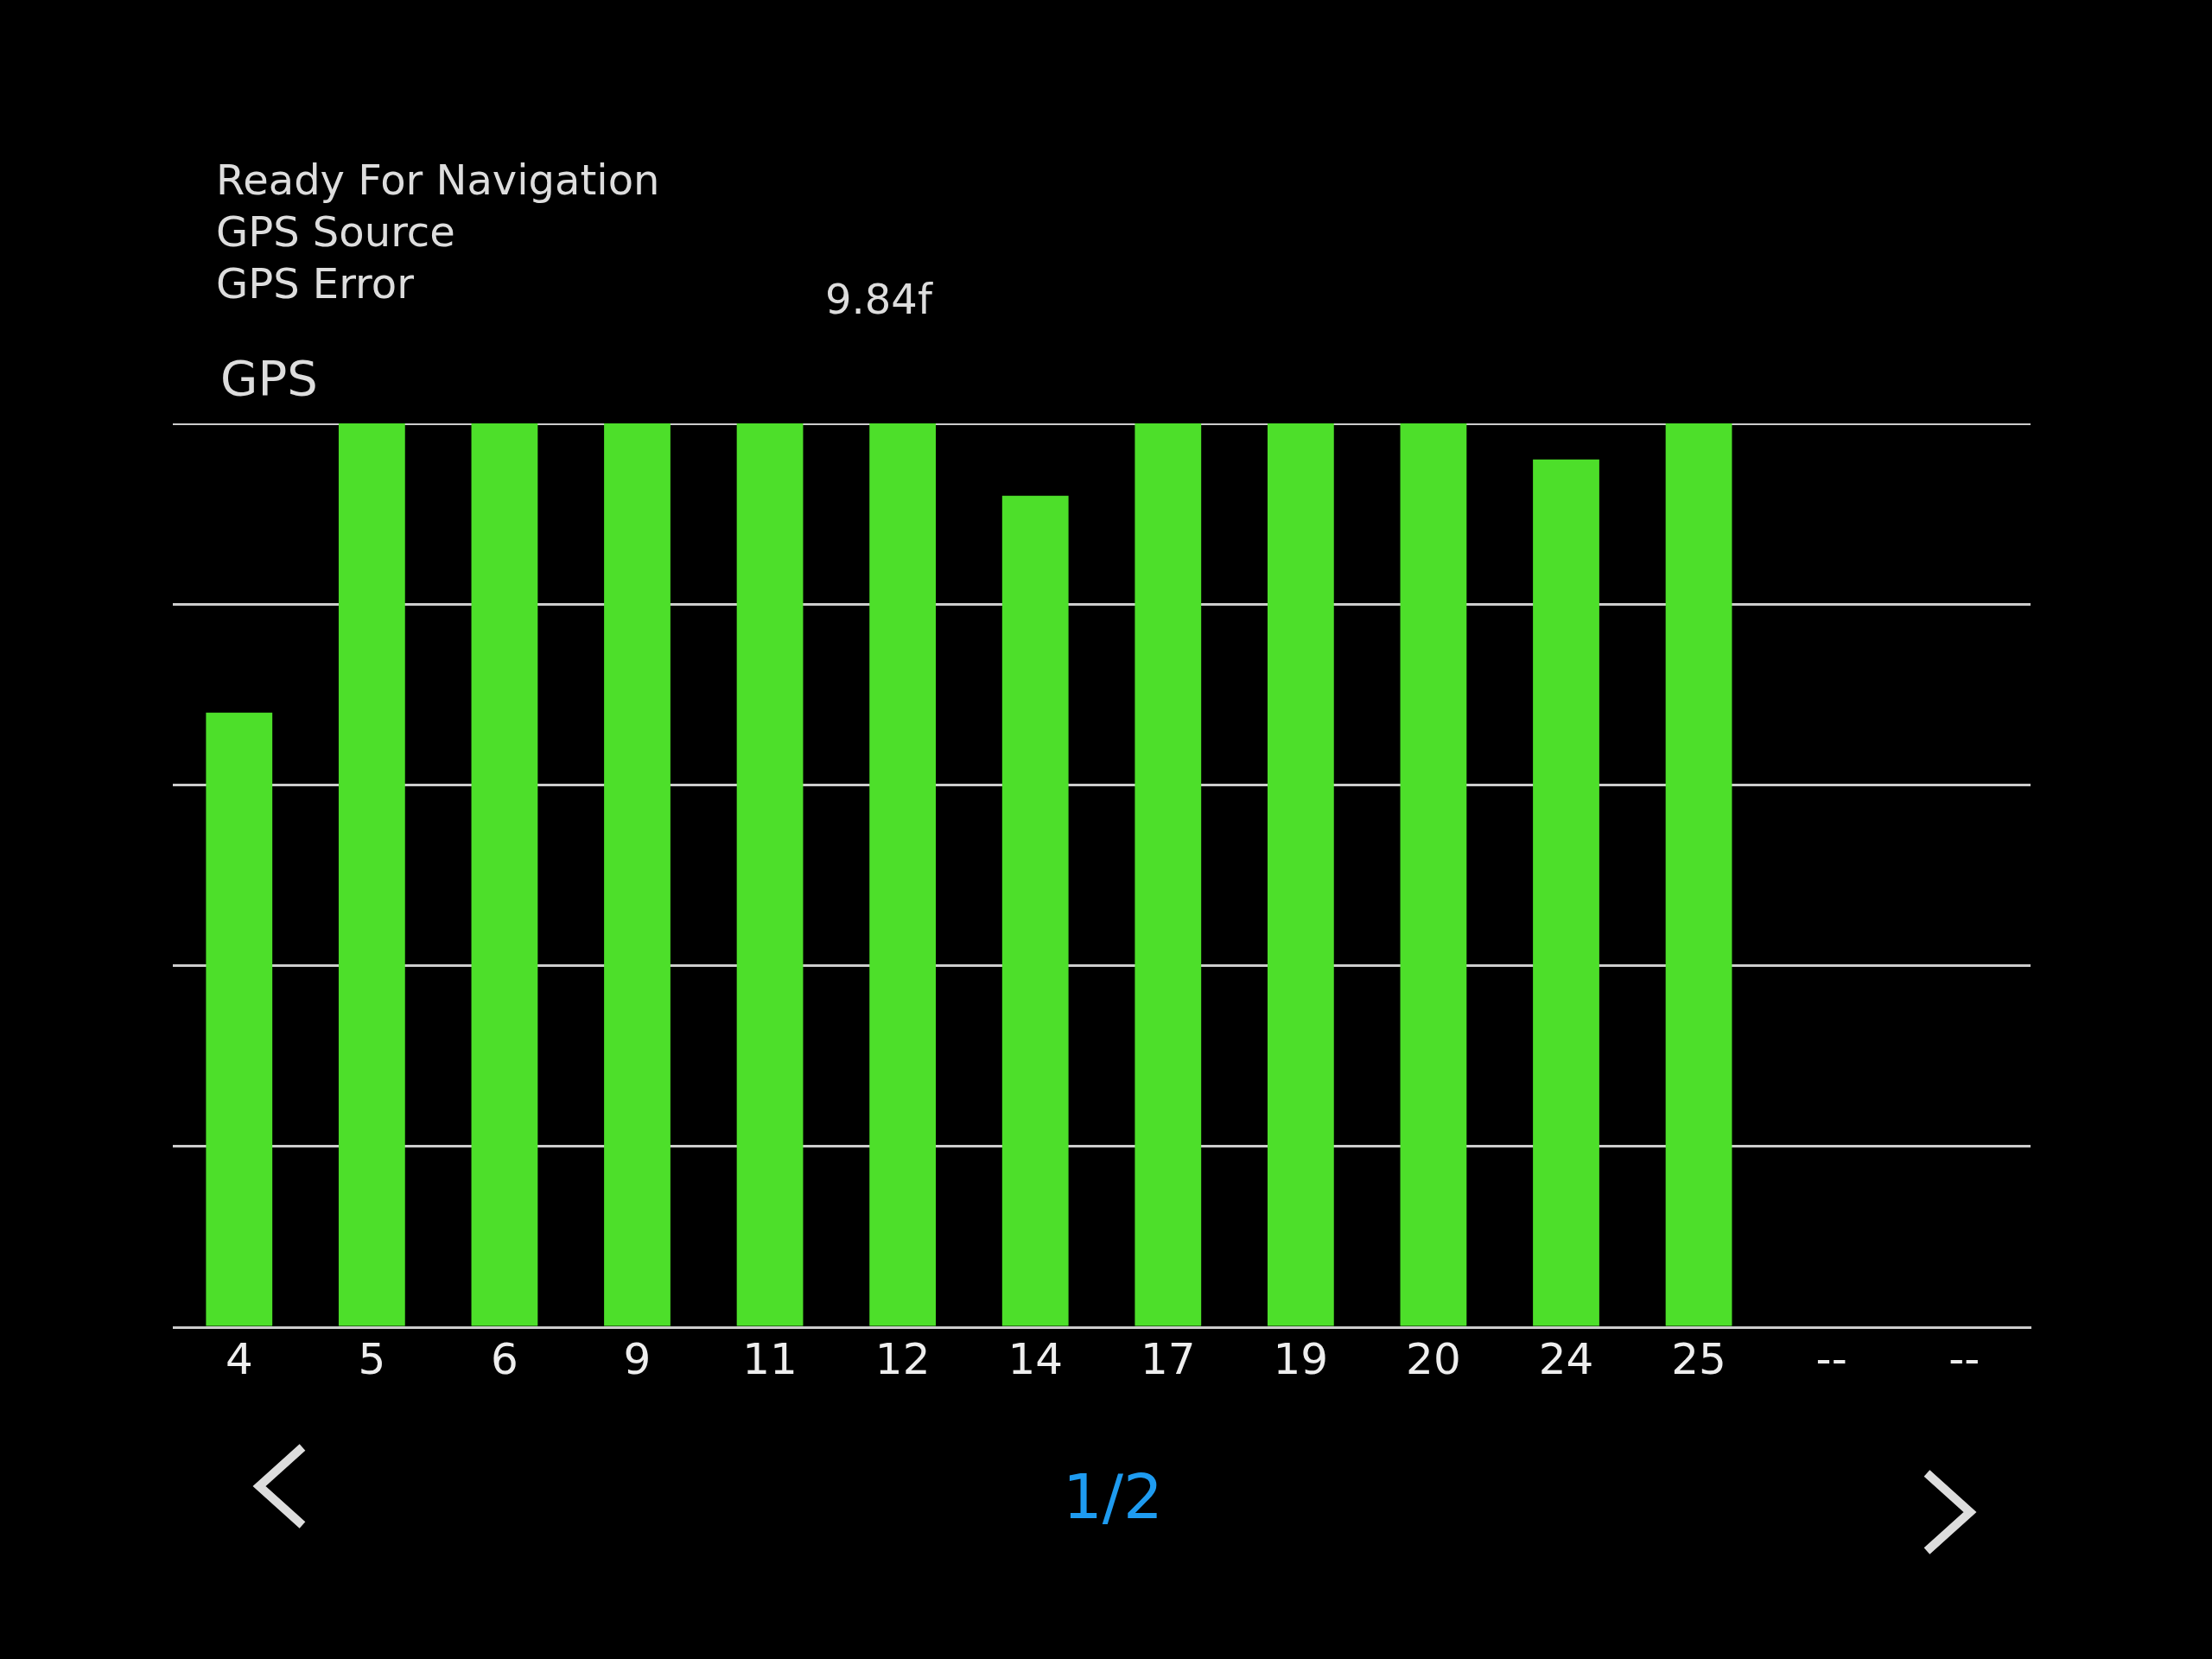 This screenshot has width=2212, height=1659. What do you see at coordinates (438, 180) in the screenshot?
I see `text: Ready For Navigation` at bounding box center [438, 180].